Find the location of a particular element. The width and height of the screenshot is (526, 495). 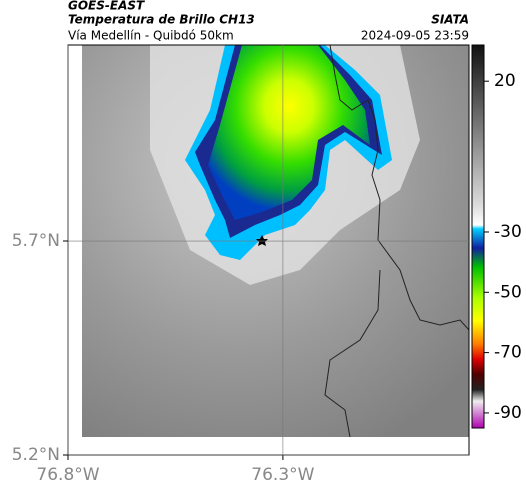

colorbar-tick-label: -30 is located at coordinates (508, 232).